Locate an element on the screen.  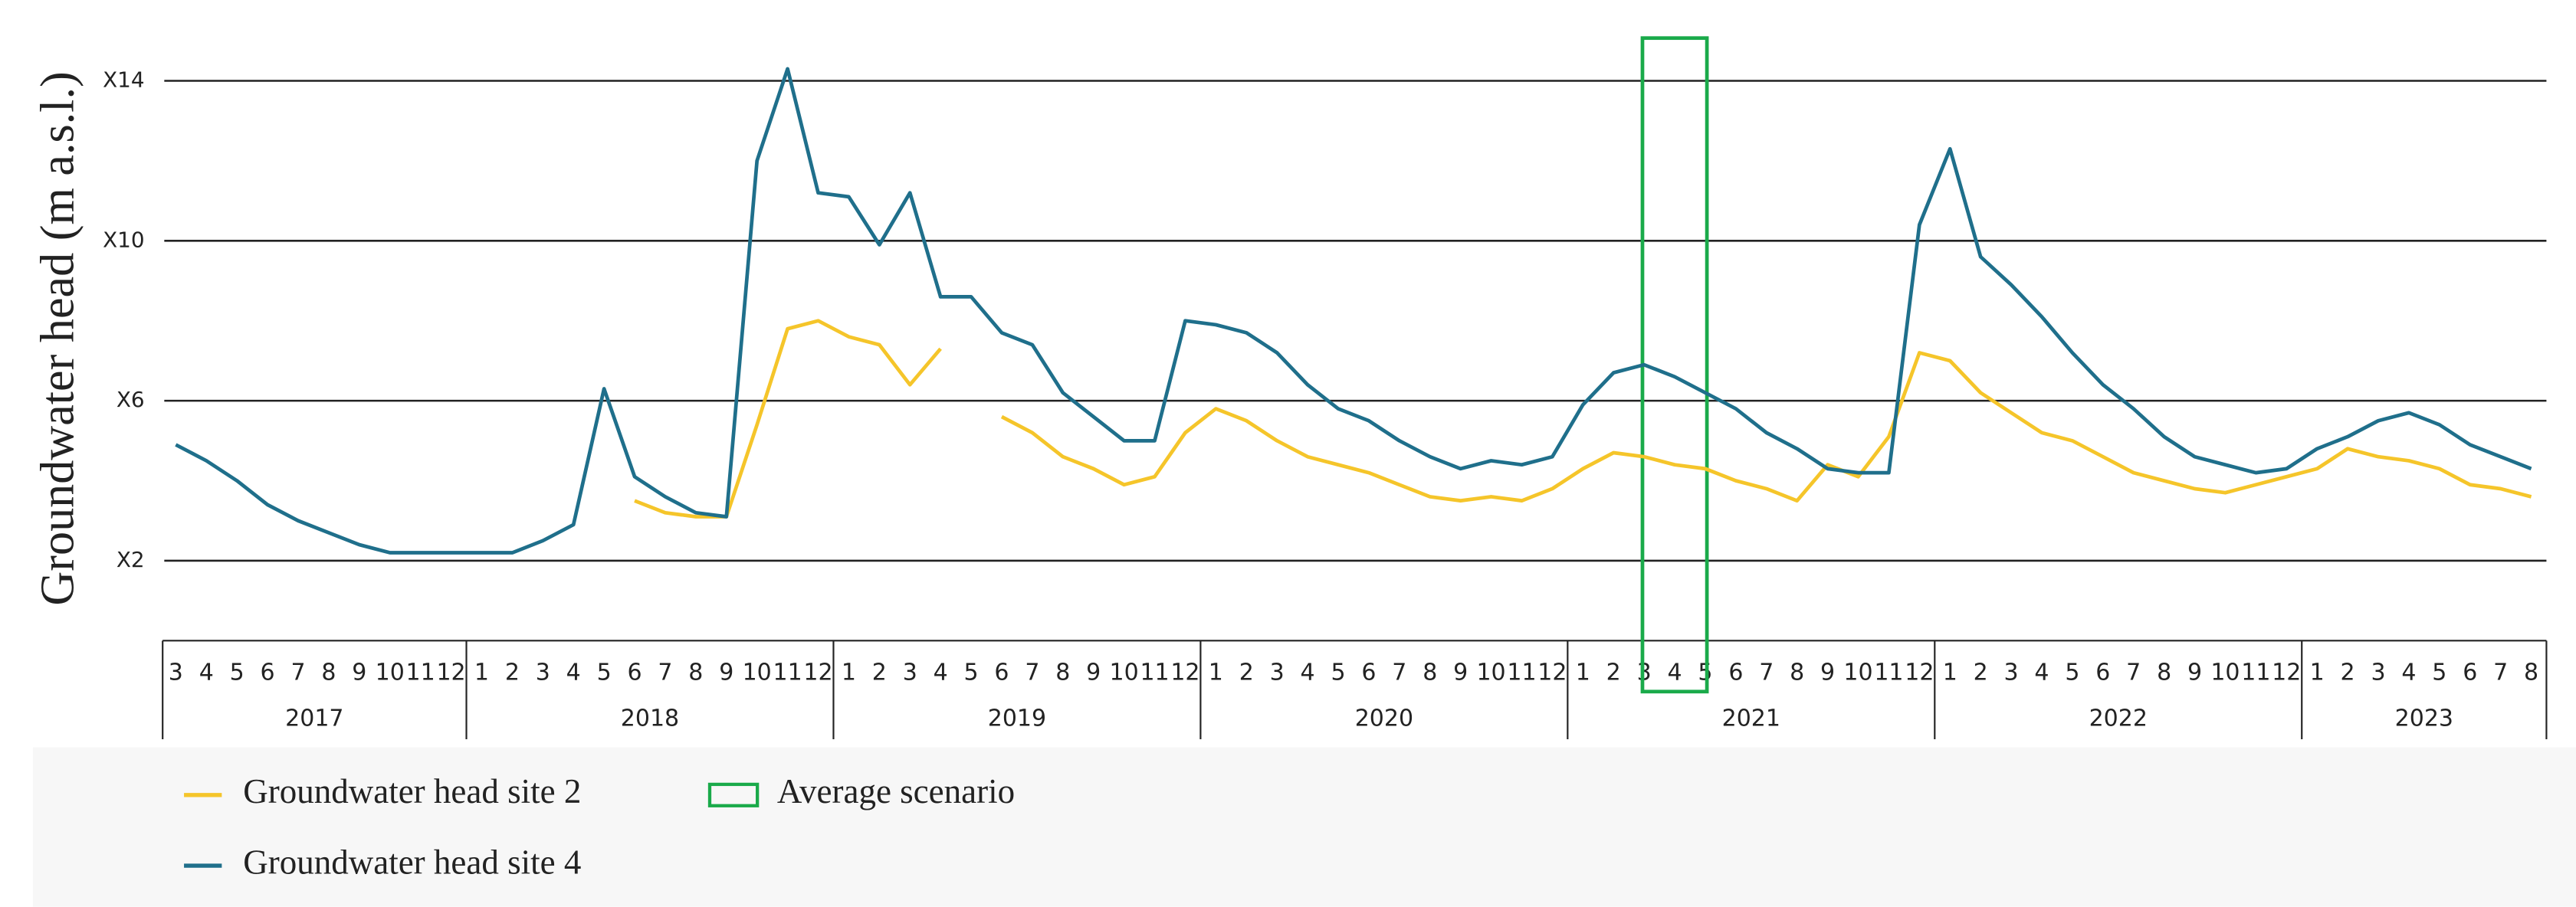
year-label: 2017 is located at coordinates (314, 719).